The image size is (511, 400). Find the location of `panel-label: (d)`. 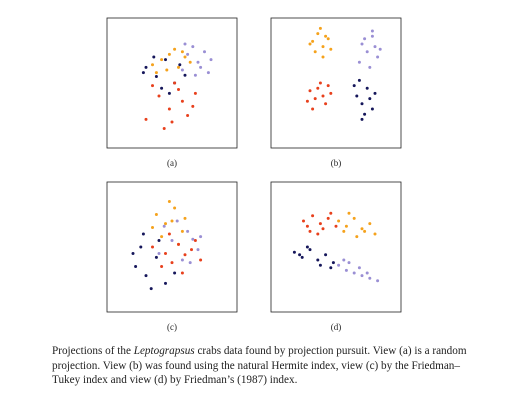

panel-label: (d) is located at coordinates (336, 327).